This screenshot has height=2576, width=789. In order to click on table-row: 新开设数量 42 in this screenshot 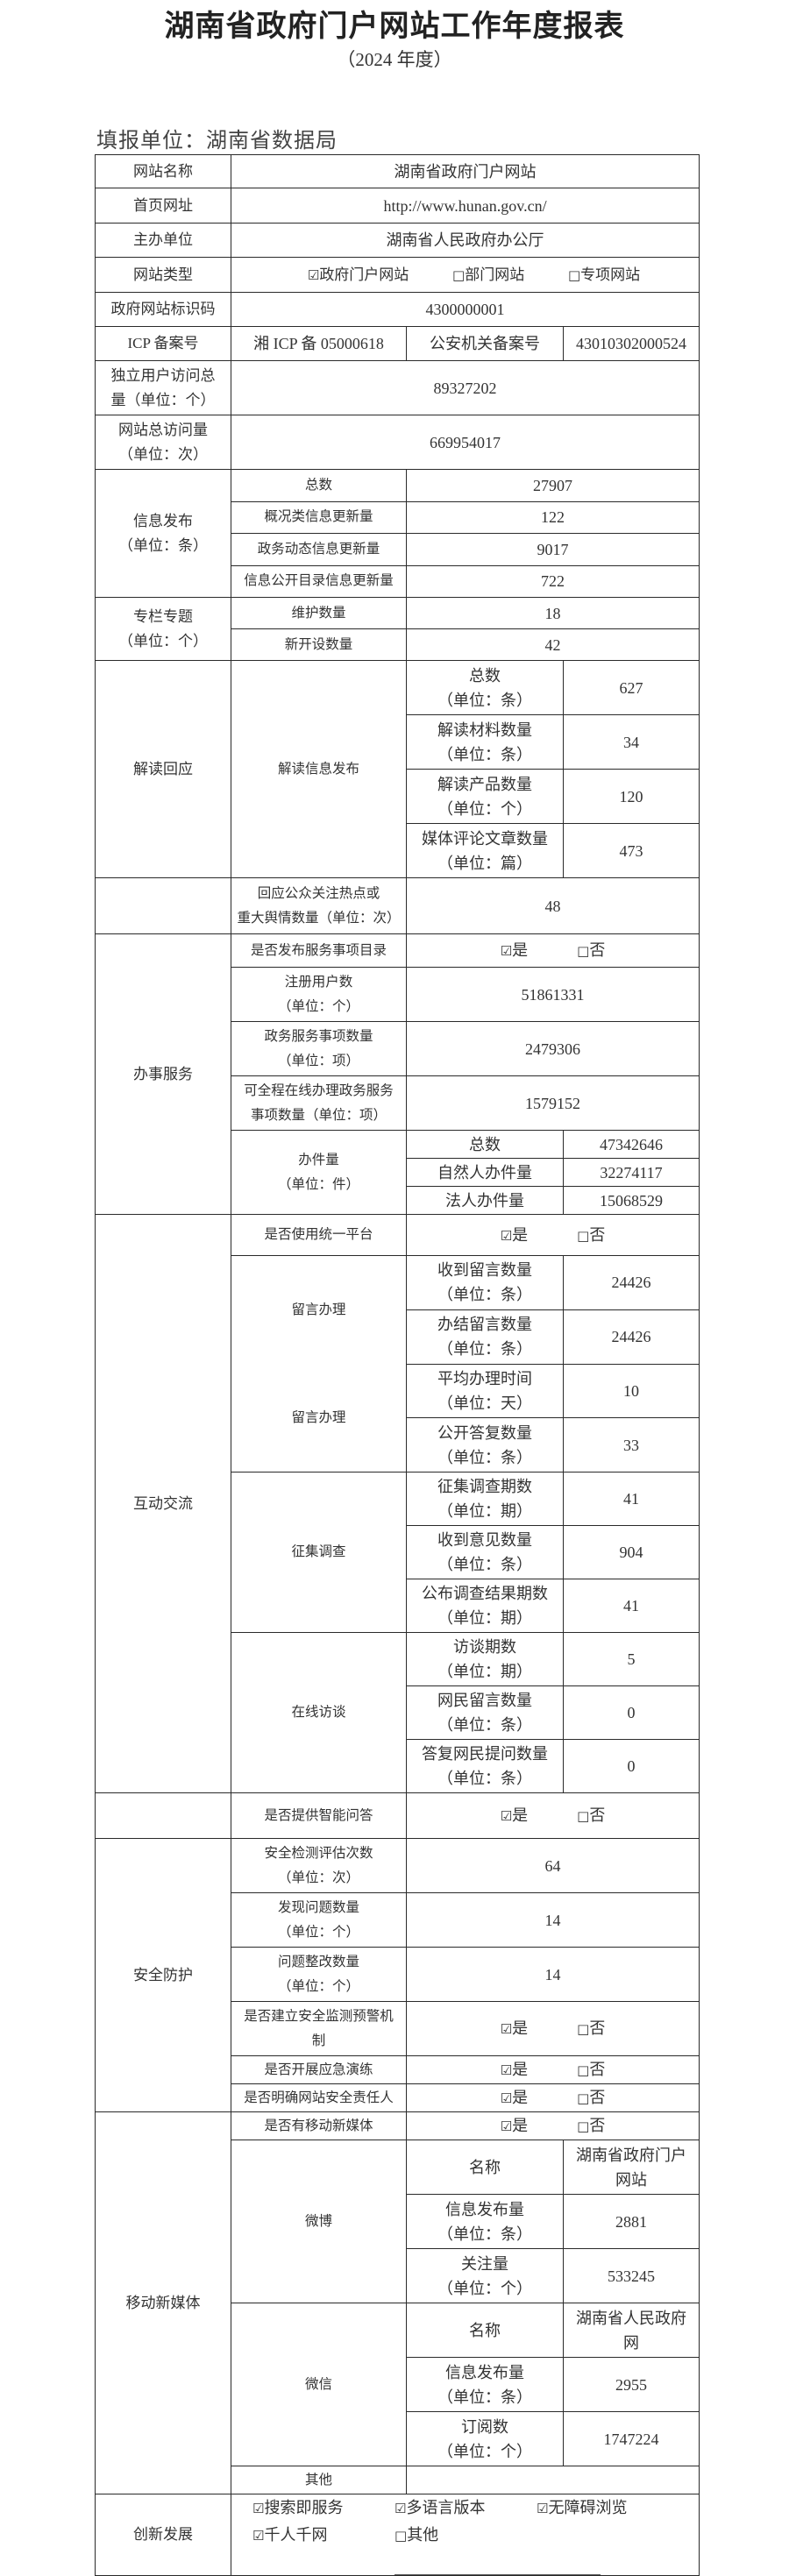, I will do `click(398, 644)`.